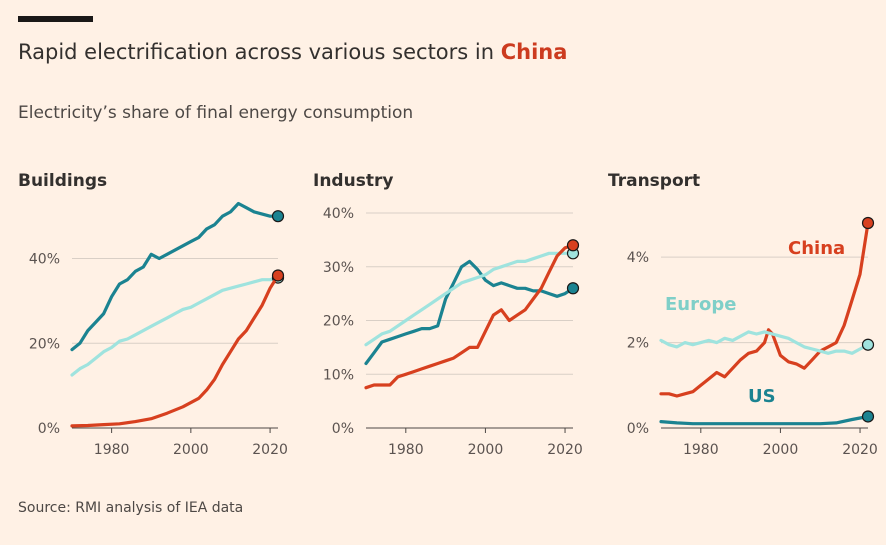 This screenshot has height=545, width=886. I want to click on y-tick-label: 4%, so click(638, 258).